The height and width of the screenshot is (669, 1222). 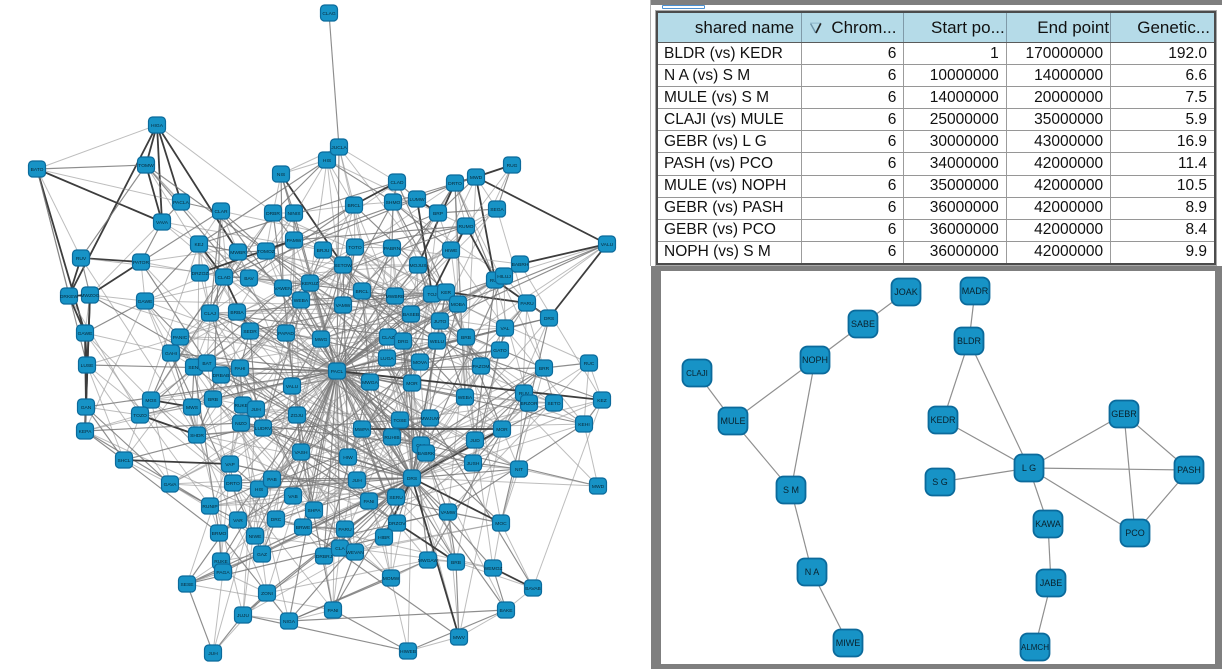 What do you see at coordinates (69, 297) in the screenshot?
I see `svg-text: DRKEW` at bounding box center [69, 297].